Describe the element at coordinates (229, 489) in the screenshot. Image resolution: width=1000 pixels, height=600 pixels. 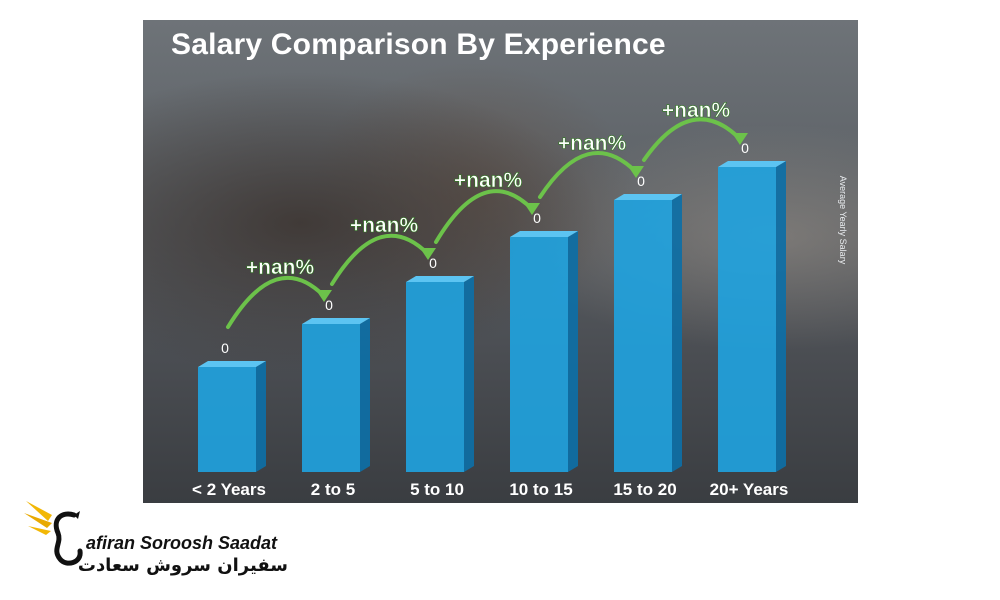
I see `x-tick-label: < 2 Years` at that location.